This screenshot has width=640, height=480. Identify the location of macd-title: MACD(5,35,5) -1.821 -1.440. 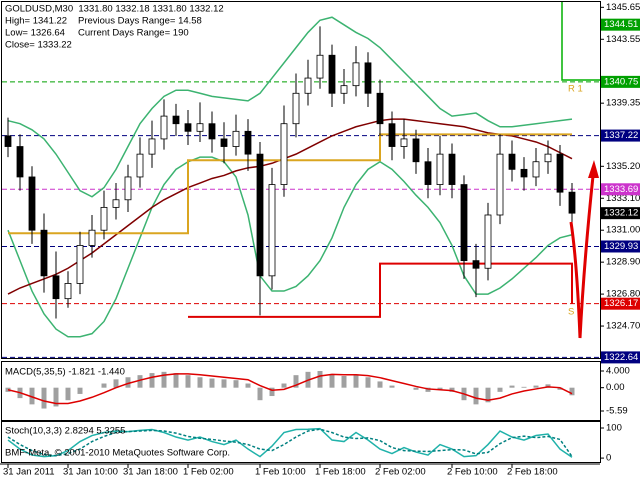
(65, 372).